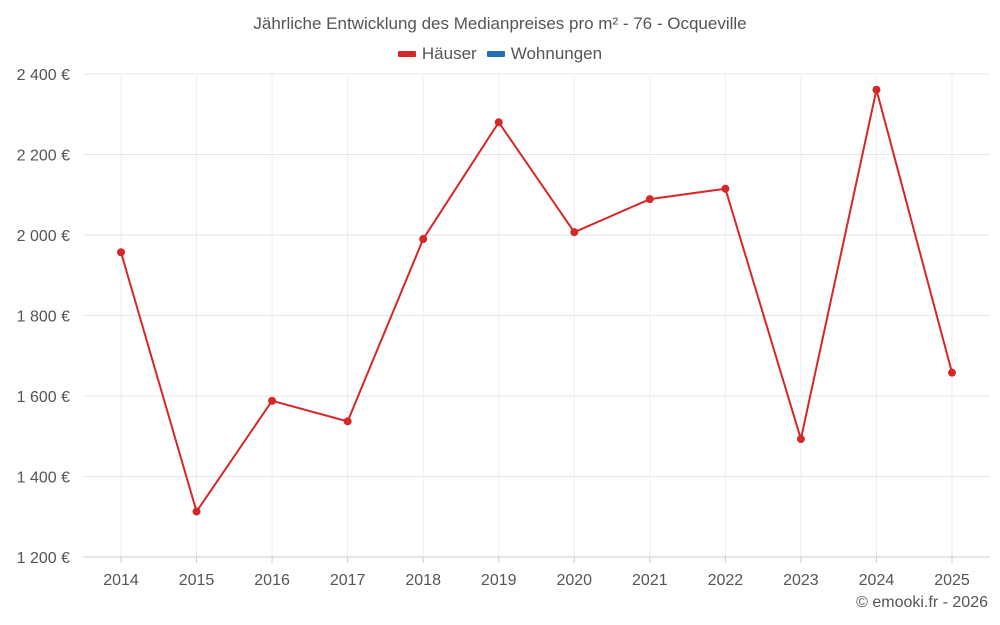  Describe the element at coordinates (922, 602) in the screenshot. I see `credit-text: © emooki.fr - 2026` at that location.